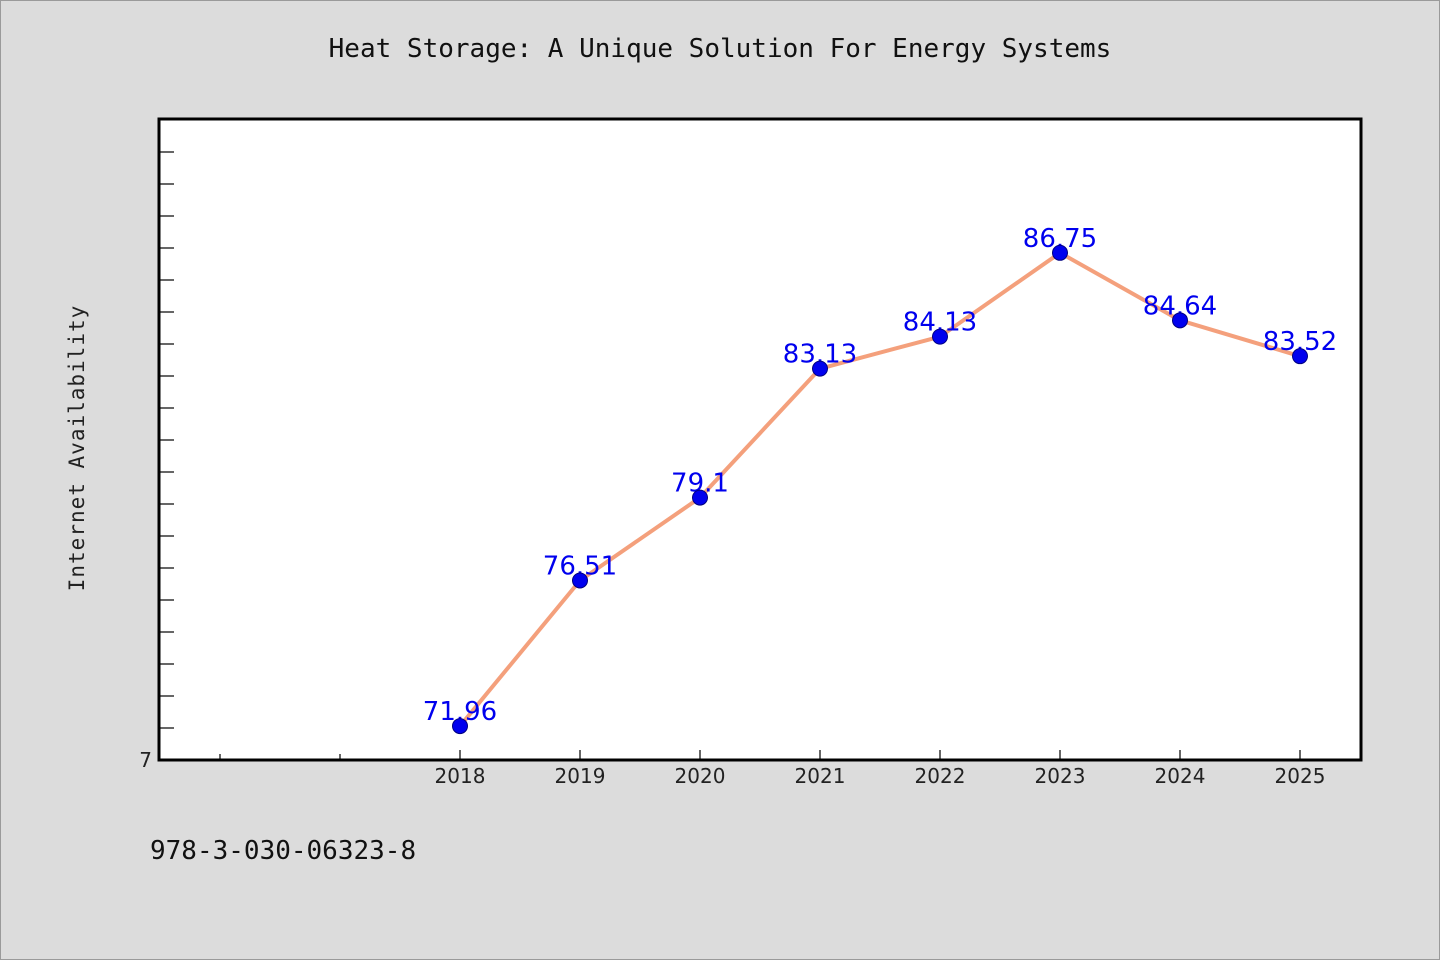 This screenshot has height=960, width=1440. Describe the element at coordinates (283, 851) in the screenshot. I see `isbn-footnote: 978-3-030-06323-8` at that location.